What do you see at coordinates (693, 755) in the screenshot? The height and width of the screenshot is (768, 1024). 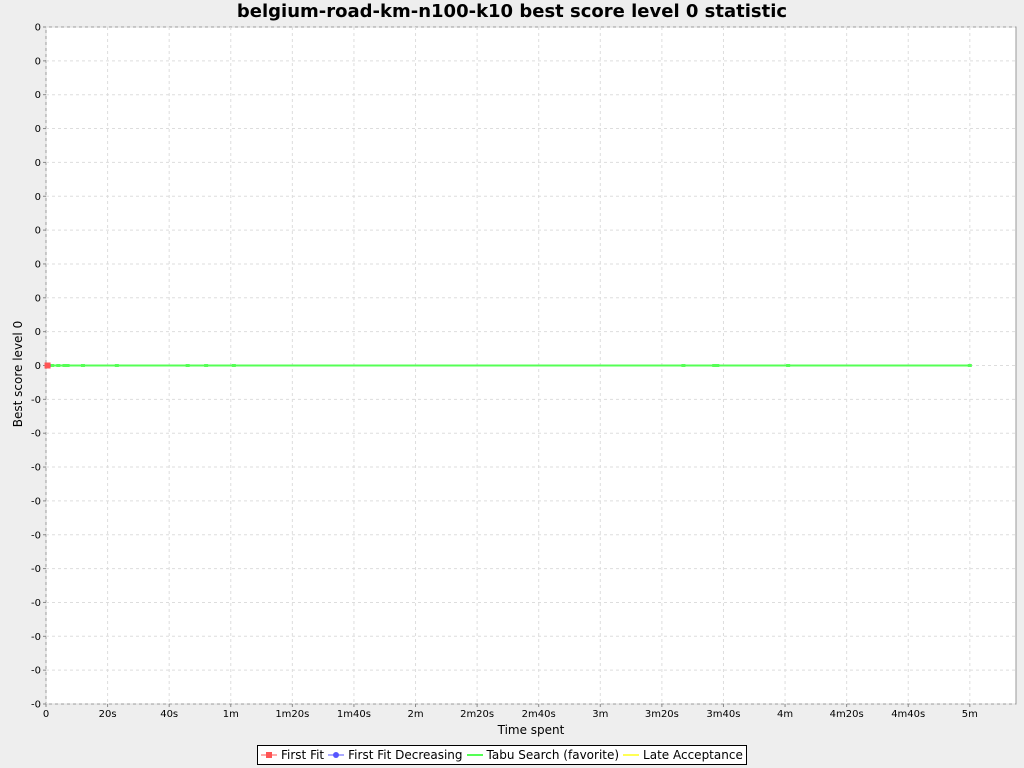 I see `legend-label: Late Acceptance` at bounding box center [693, 755].